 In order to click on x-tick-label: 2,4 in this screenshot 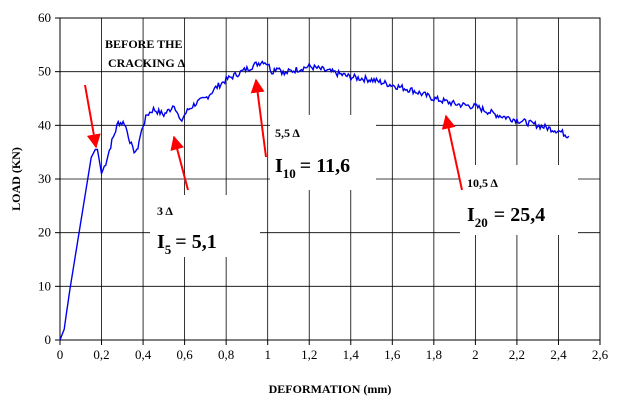, I will do `click(558, 354)`.